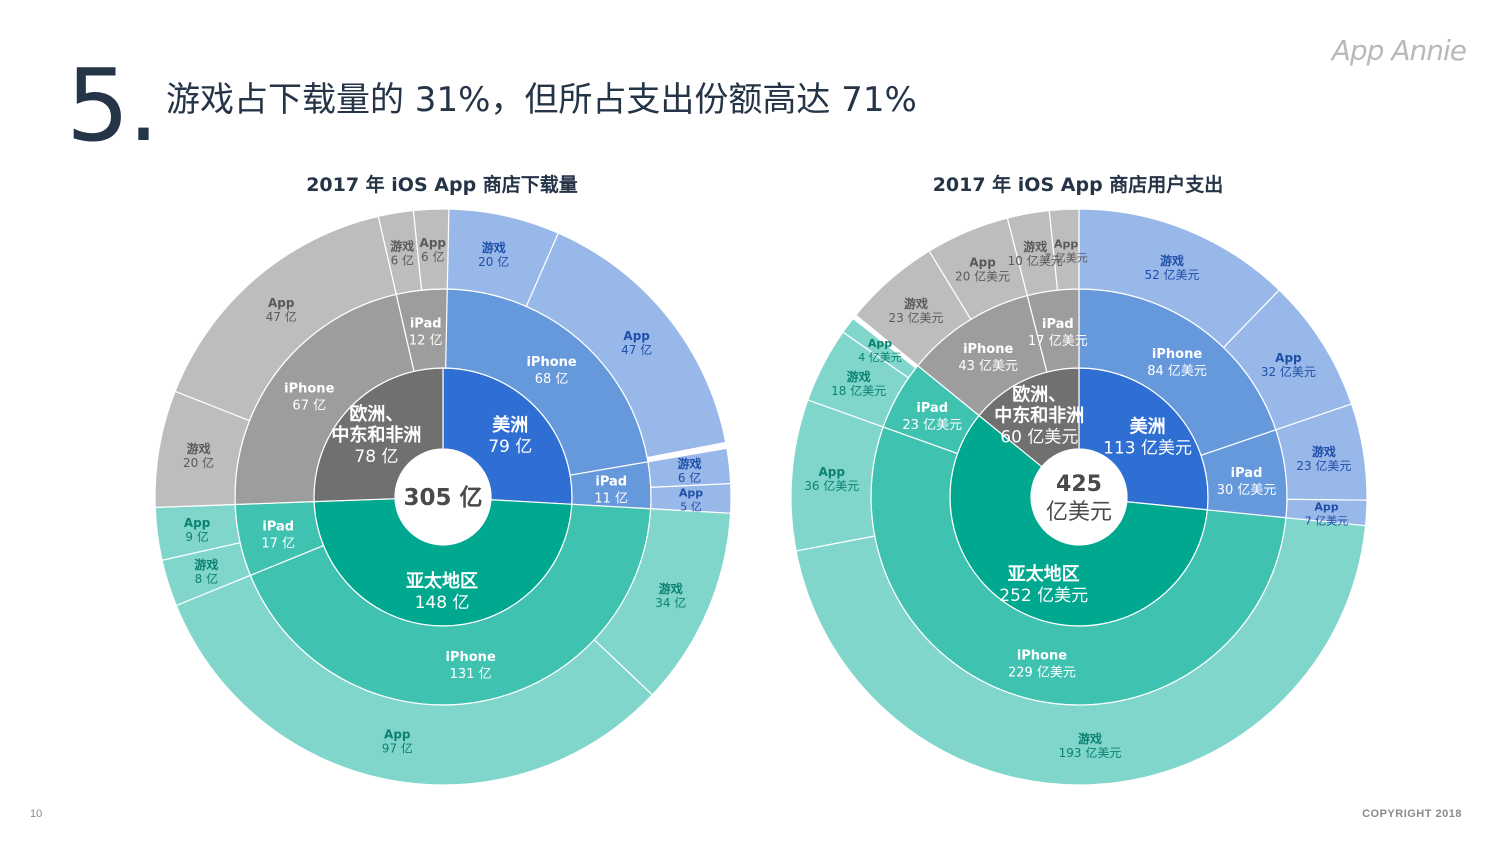 This screenshot has height=844, width=1500. Describe the element at coordinates (1326, 507) in the screenshot. I see `spending-americas-ipad-category-label: App` at that location.